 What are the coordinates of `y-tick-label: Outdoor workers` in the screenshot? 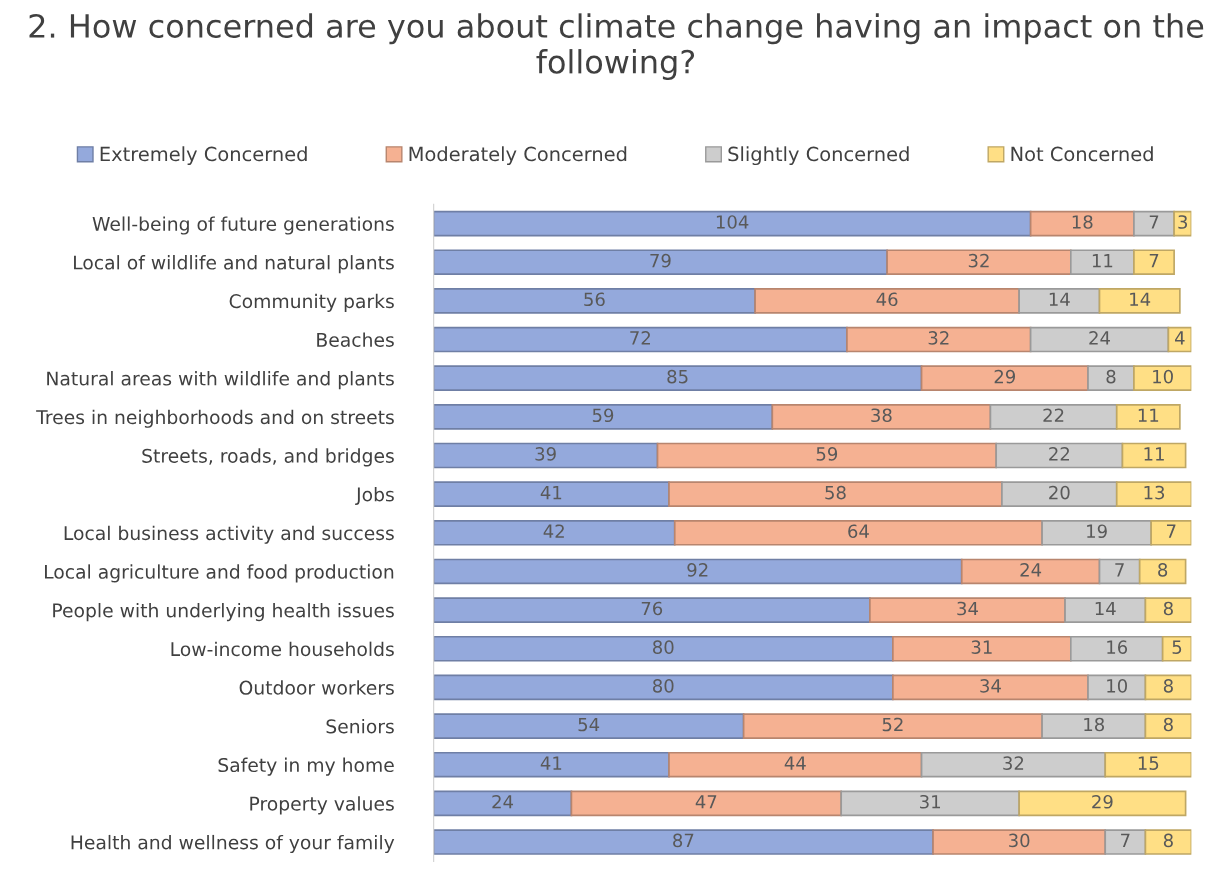 It's located at (316, 687).